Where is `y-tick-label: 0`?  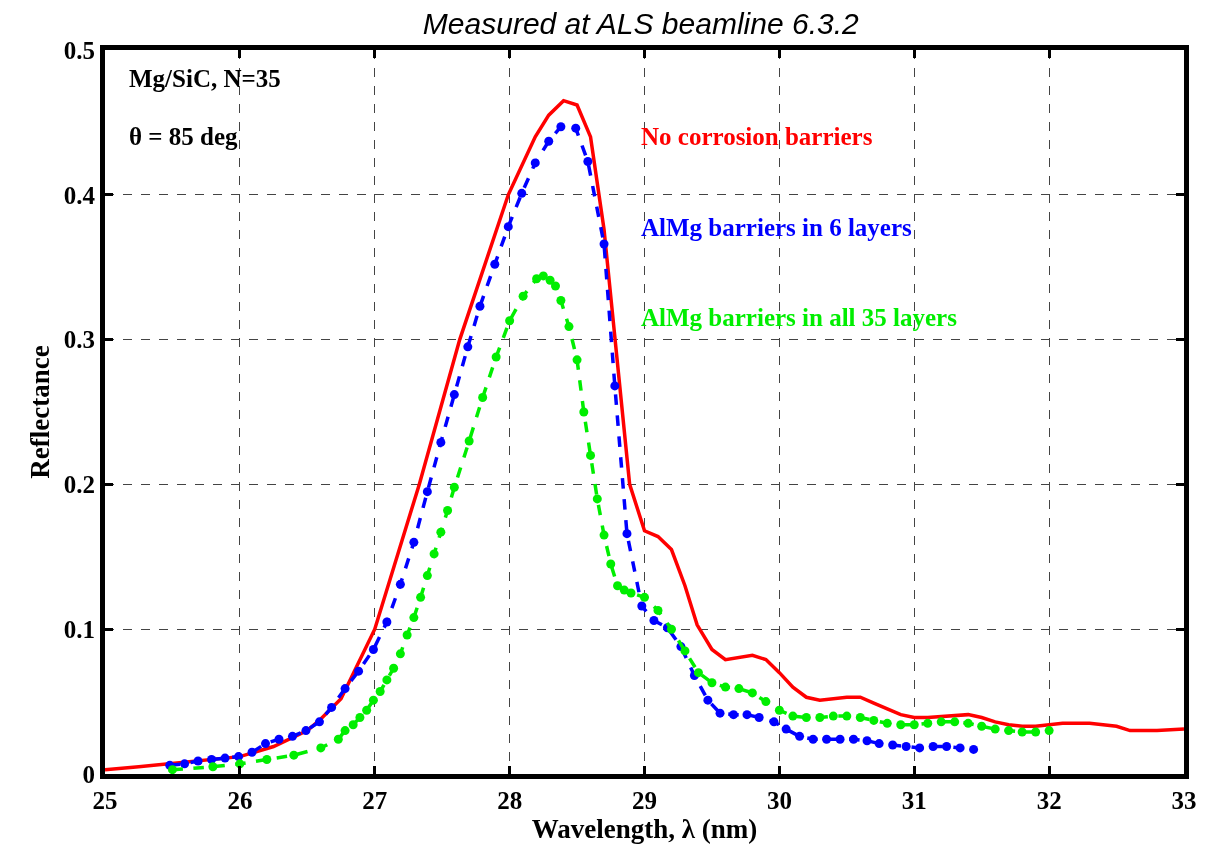 y-tick-label: 0 is located at coordinates (88, 774).